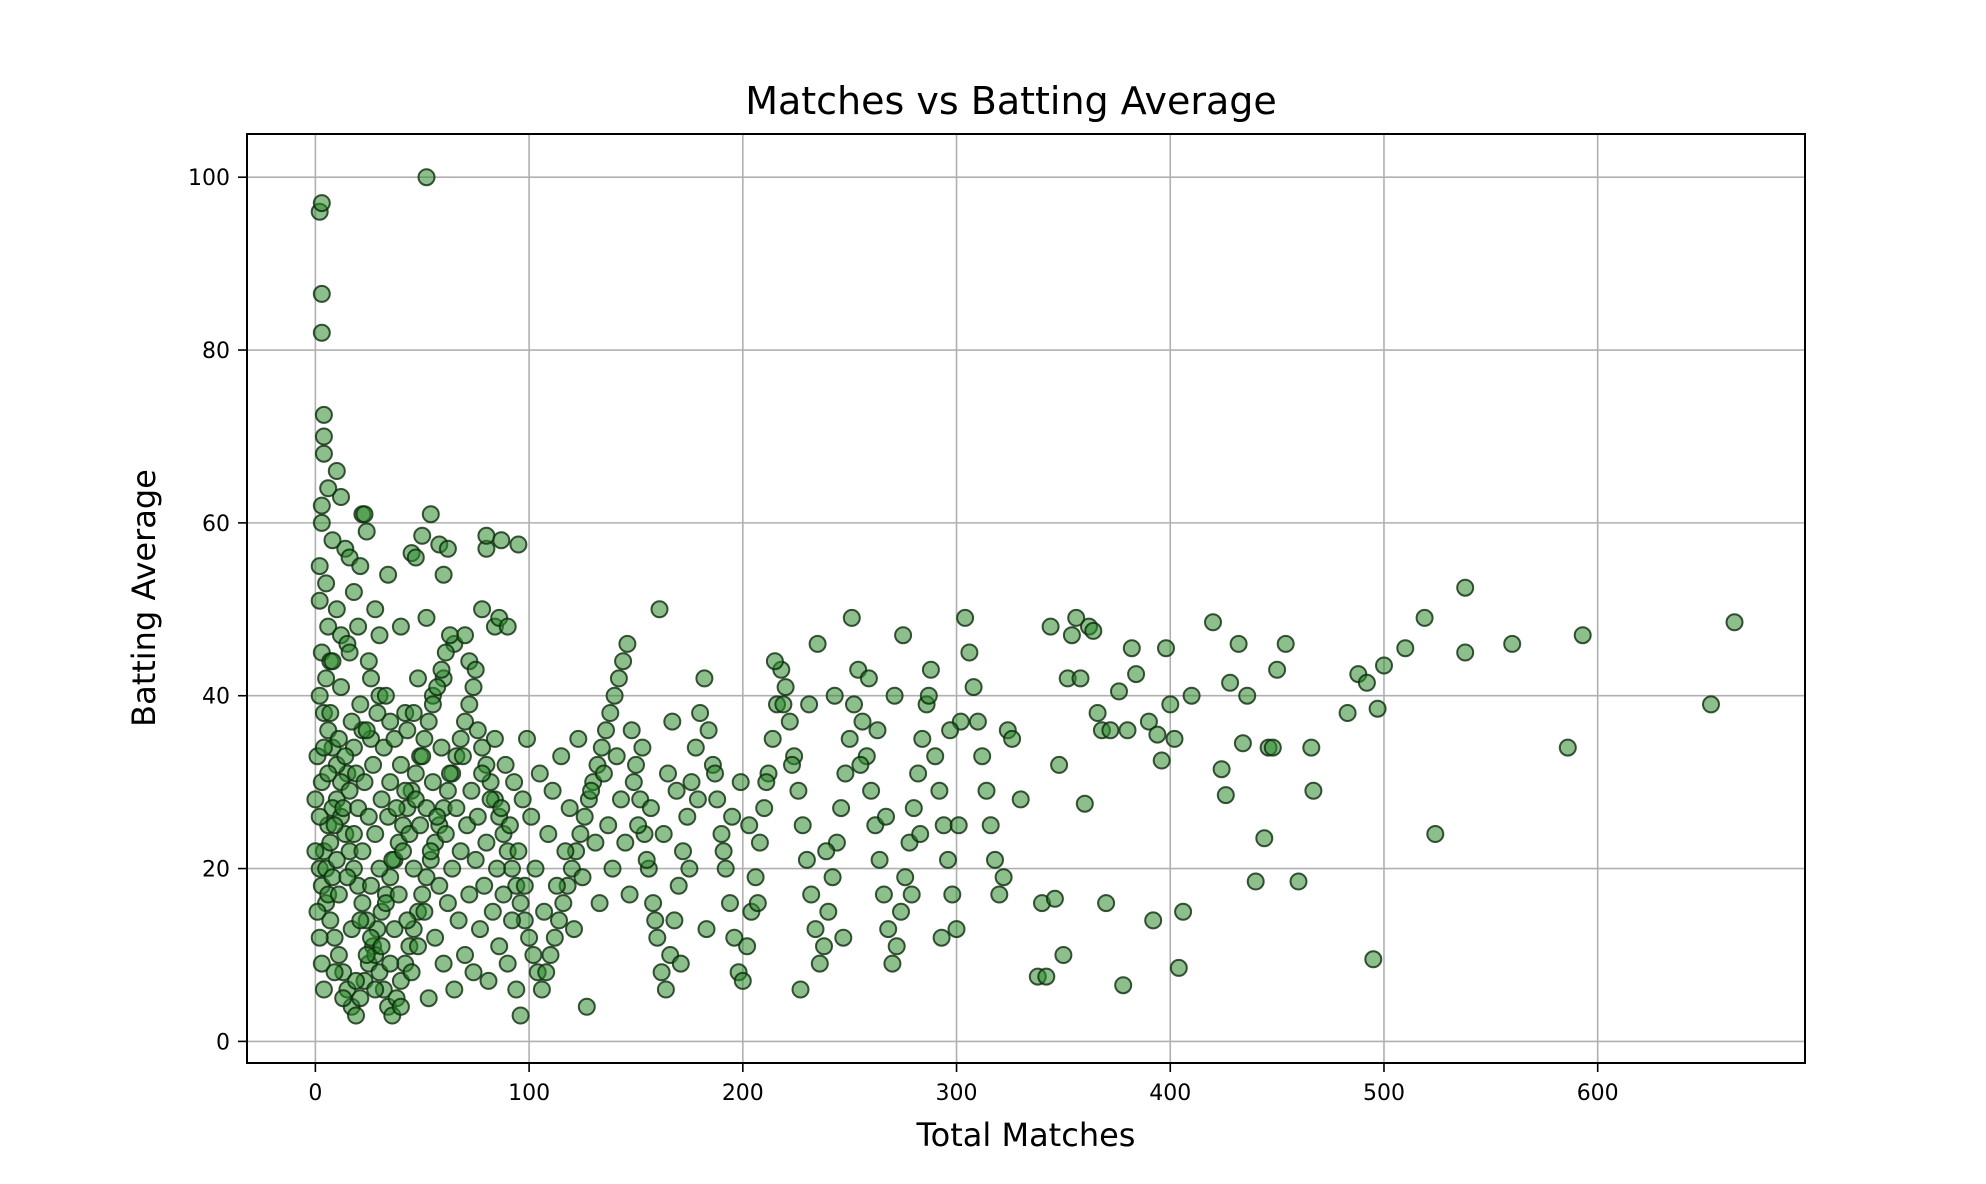 This screenshot has width=1986, height=1184. What do you see at coordinates (216, 524) in the screenshot?
I see `y-tick-label: 60` at bounding box center [216, 524].